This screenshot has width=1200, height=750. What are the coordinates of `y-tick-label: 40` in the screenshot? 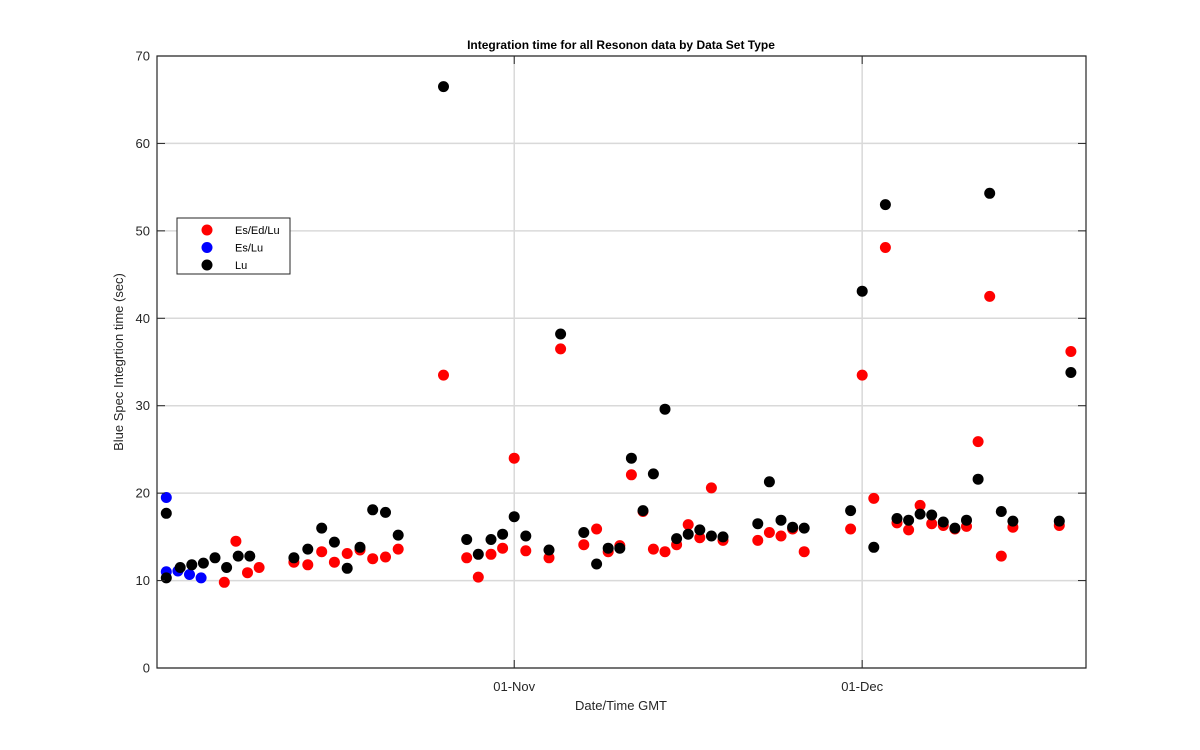 It's located at (143, 318).